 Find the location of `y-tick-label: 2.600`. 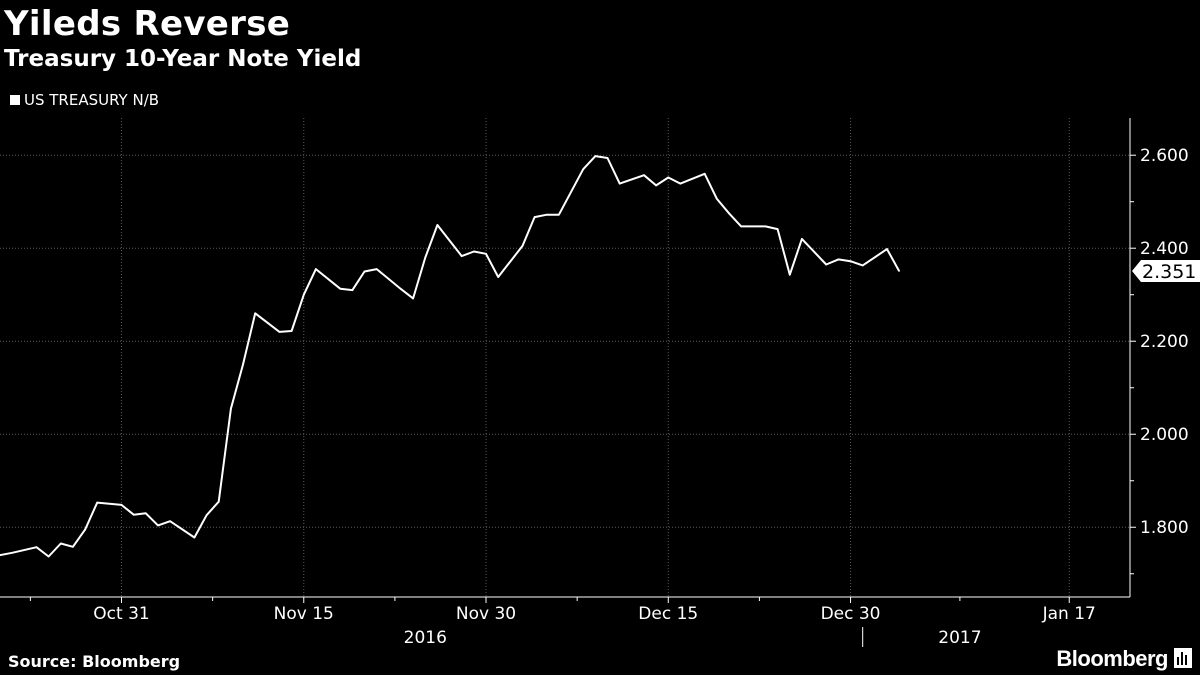

y-tick-label: 2.600 is located at coordinates (1164, 156).